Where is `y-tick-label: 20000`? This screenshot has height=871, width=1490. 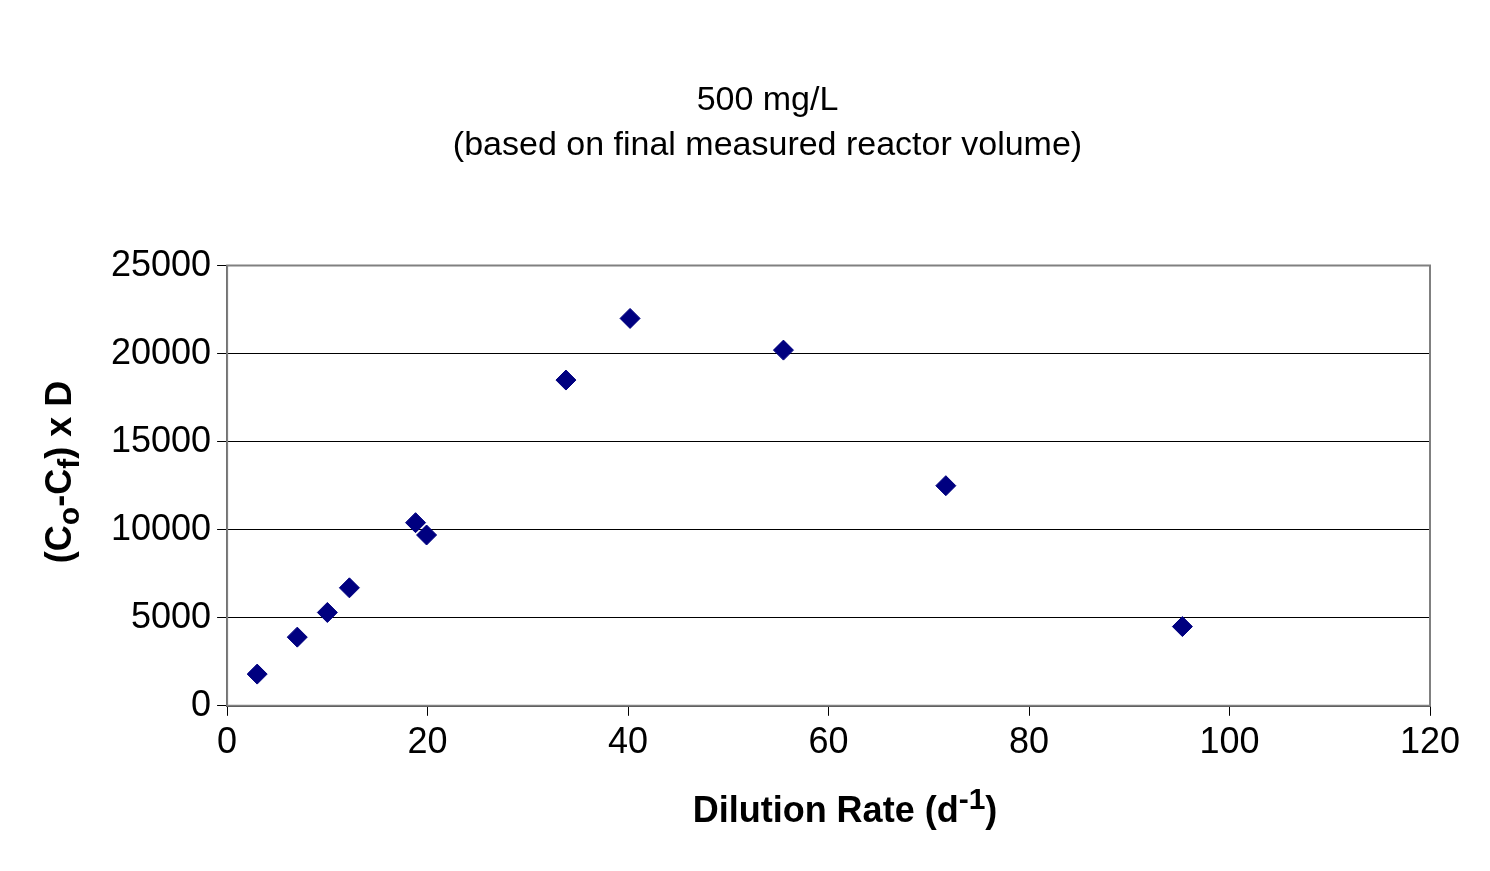
y-tick-label: 20000 is located at coordinates (161, 351).